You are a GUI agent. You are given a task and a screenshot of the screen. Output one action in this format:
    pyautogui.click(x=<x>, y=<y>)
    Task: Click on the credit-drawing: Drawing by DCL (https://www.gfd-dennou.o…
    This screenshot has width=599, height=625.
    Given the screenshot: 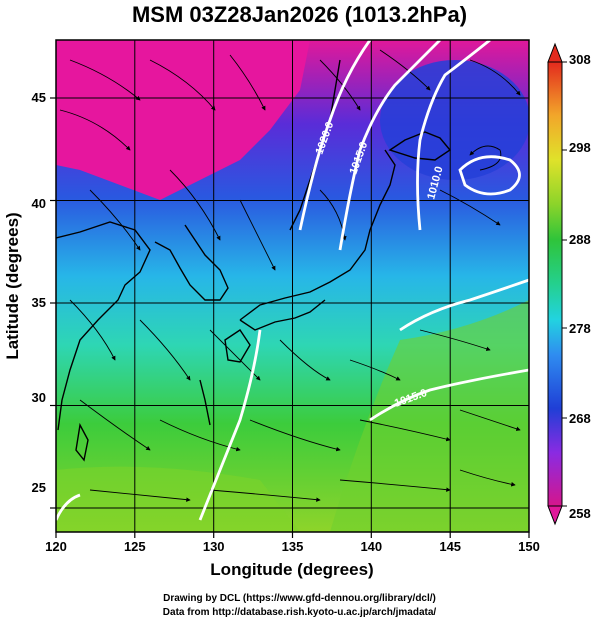 What is the action you would take?
    pyautogui.click(x=299, y=598)
    